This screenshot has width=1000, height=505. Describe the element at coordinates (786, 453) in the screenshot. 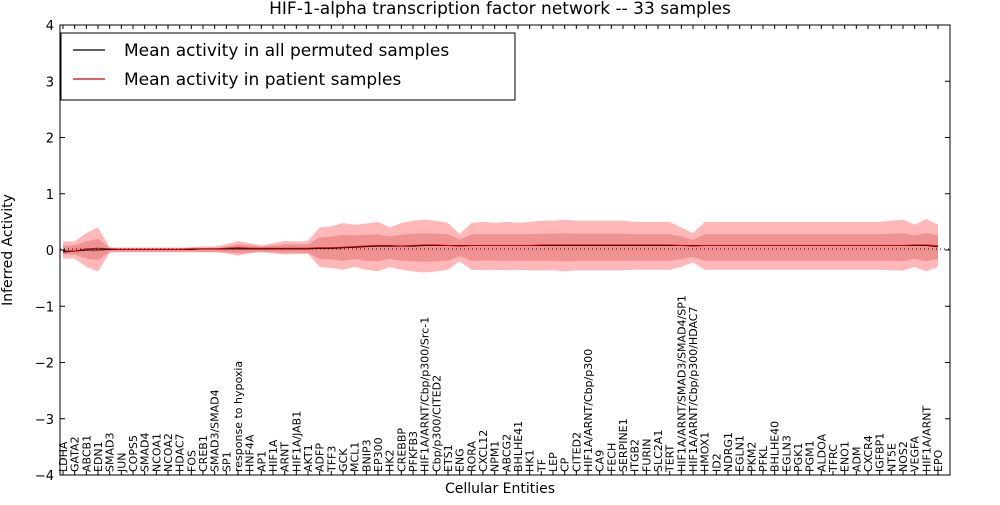

I see `x-tick-label: EGLN3` at that location.